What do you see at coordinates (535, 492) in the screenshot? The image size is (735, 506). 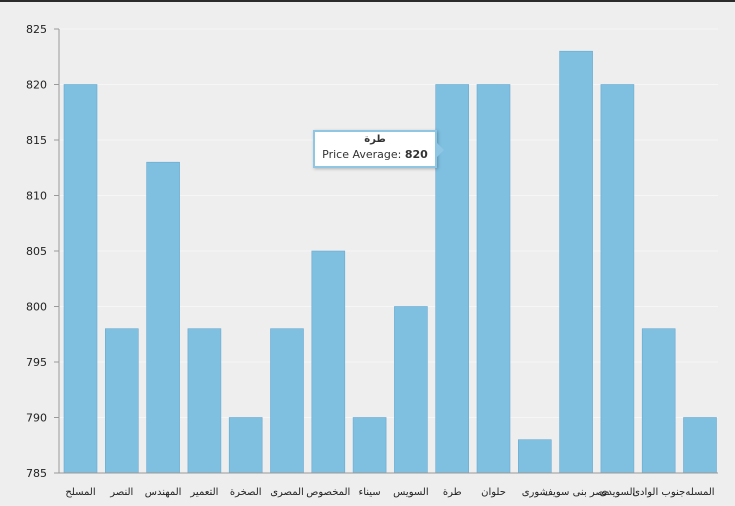 I see `x-tick-label: شورى` at bounding box center [535, 492].